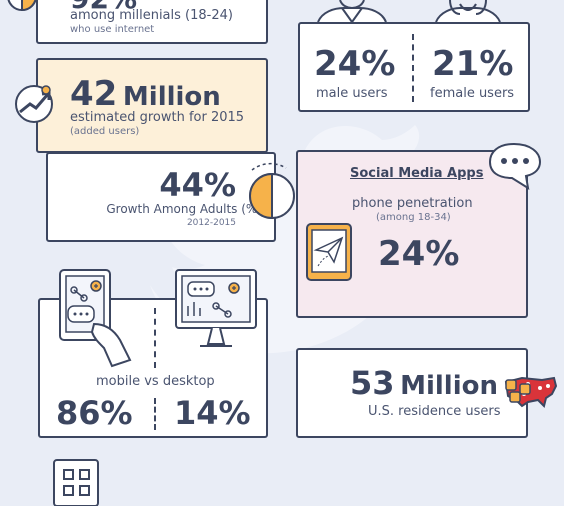 This screenshot has height=506, width=564. Describe the element at coordinates (94, 413) in the screenshot. I see `mobile-value: 86%` at that location.